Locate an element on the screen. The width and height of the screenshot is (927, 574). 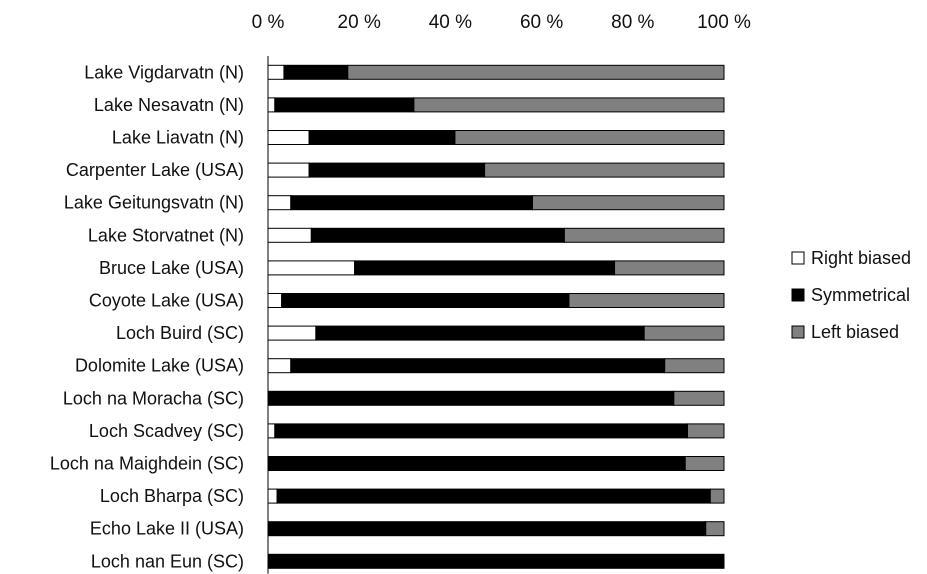
x-tick-label: 100 % is located at coordinates (724, 22).